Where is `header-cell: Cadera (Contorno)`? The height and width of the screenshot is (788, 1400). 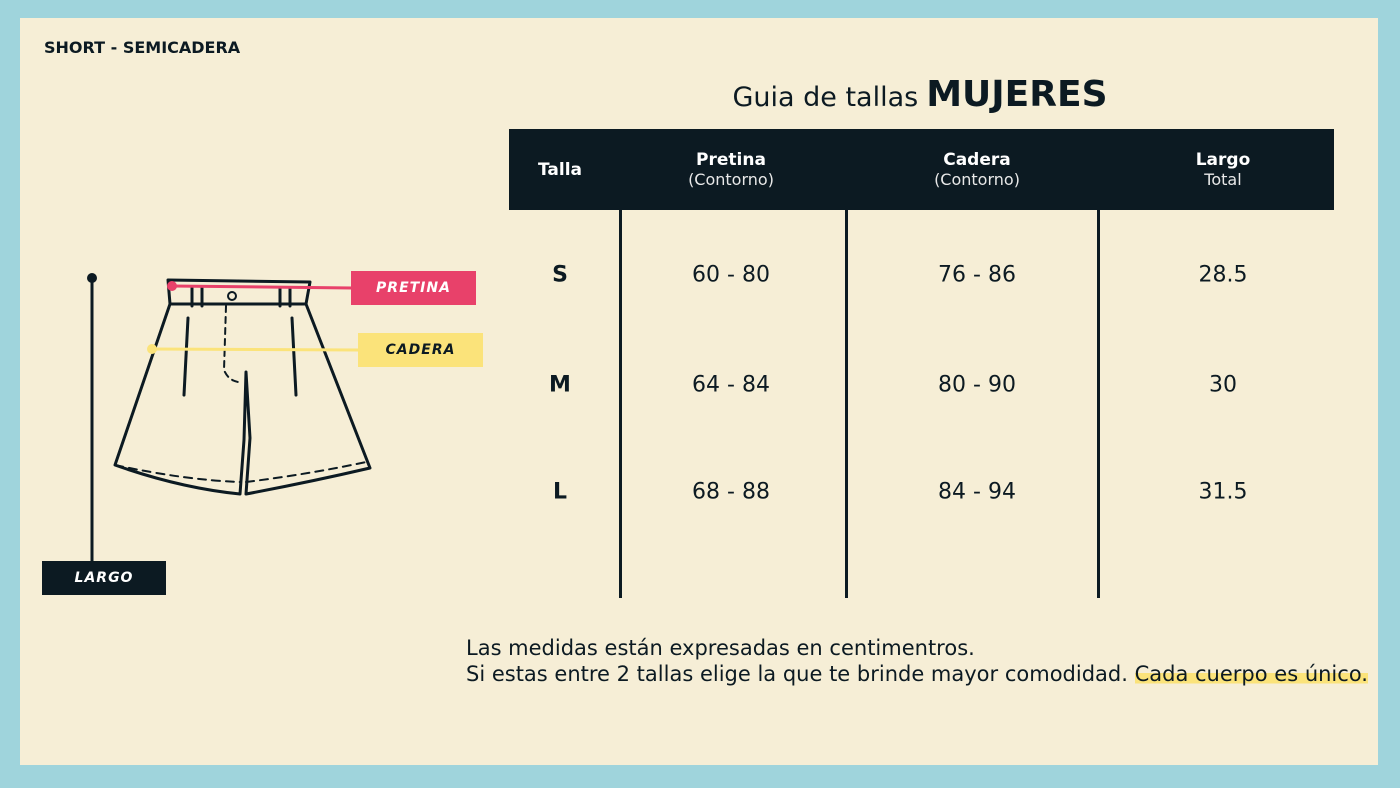 header-cell: Cadera (Contorno) is located at coordinates (977, 169).